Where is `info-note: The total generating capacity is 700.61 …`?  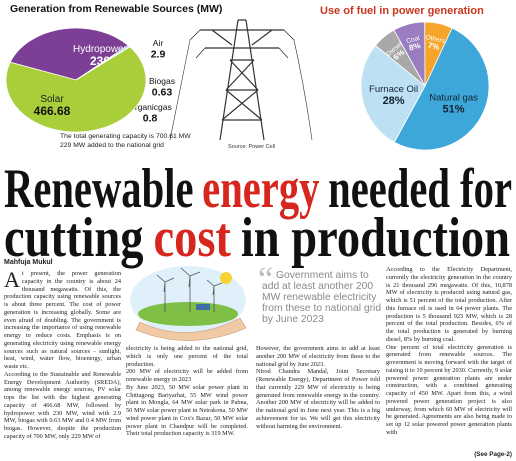 info-note: The total generating capacity is 700.61 … is located at coordinates (125, 136).